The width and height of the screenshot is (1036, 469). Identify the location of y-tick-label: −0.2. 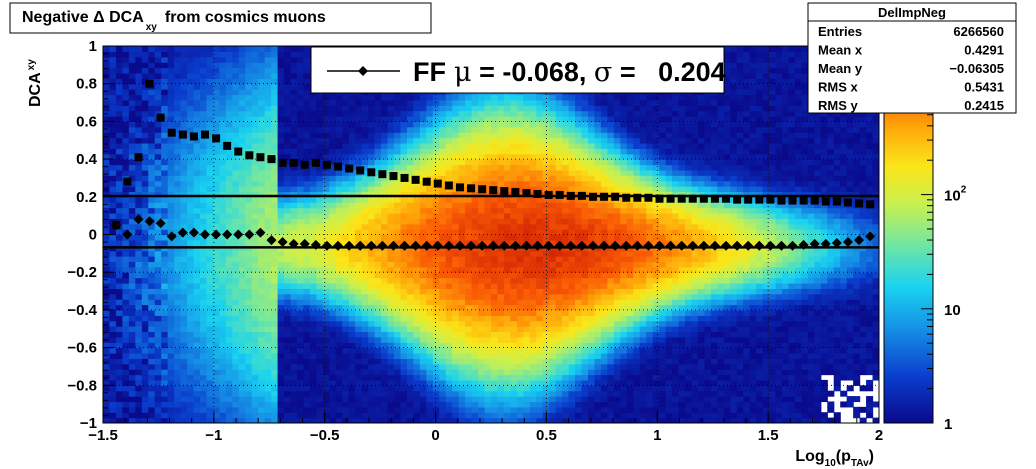
(82, 272).